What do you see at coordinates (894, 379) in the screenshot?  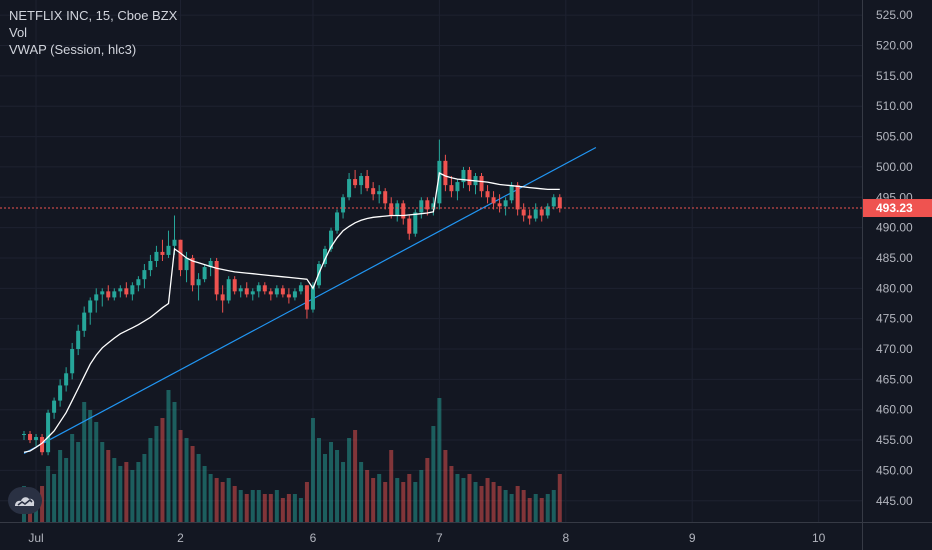 I see `price-tick-label: 465.00` at bounding box center [894, 379].